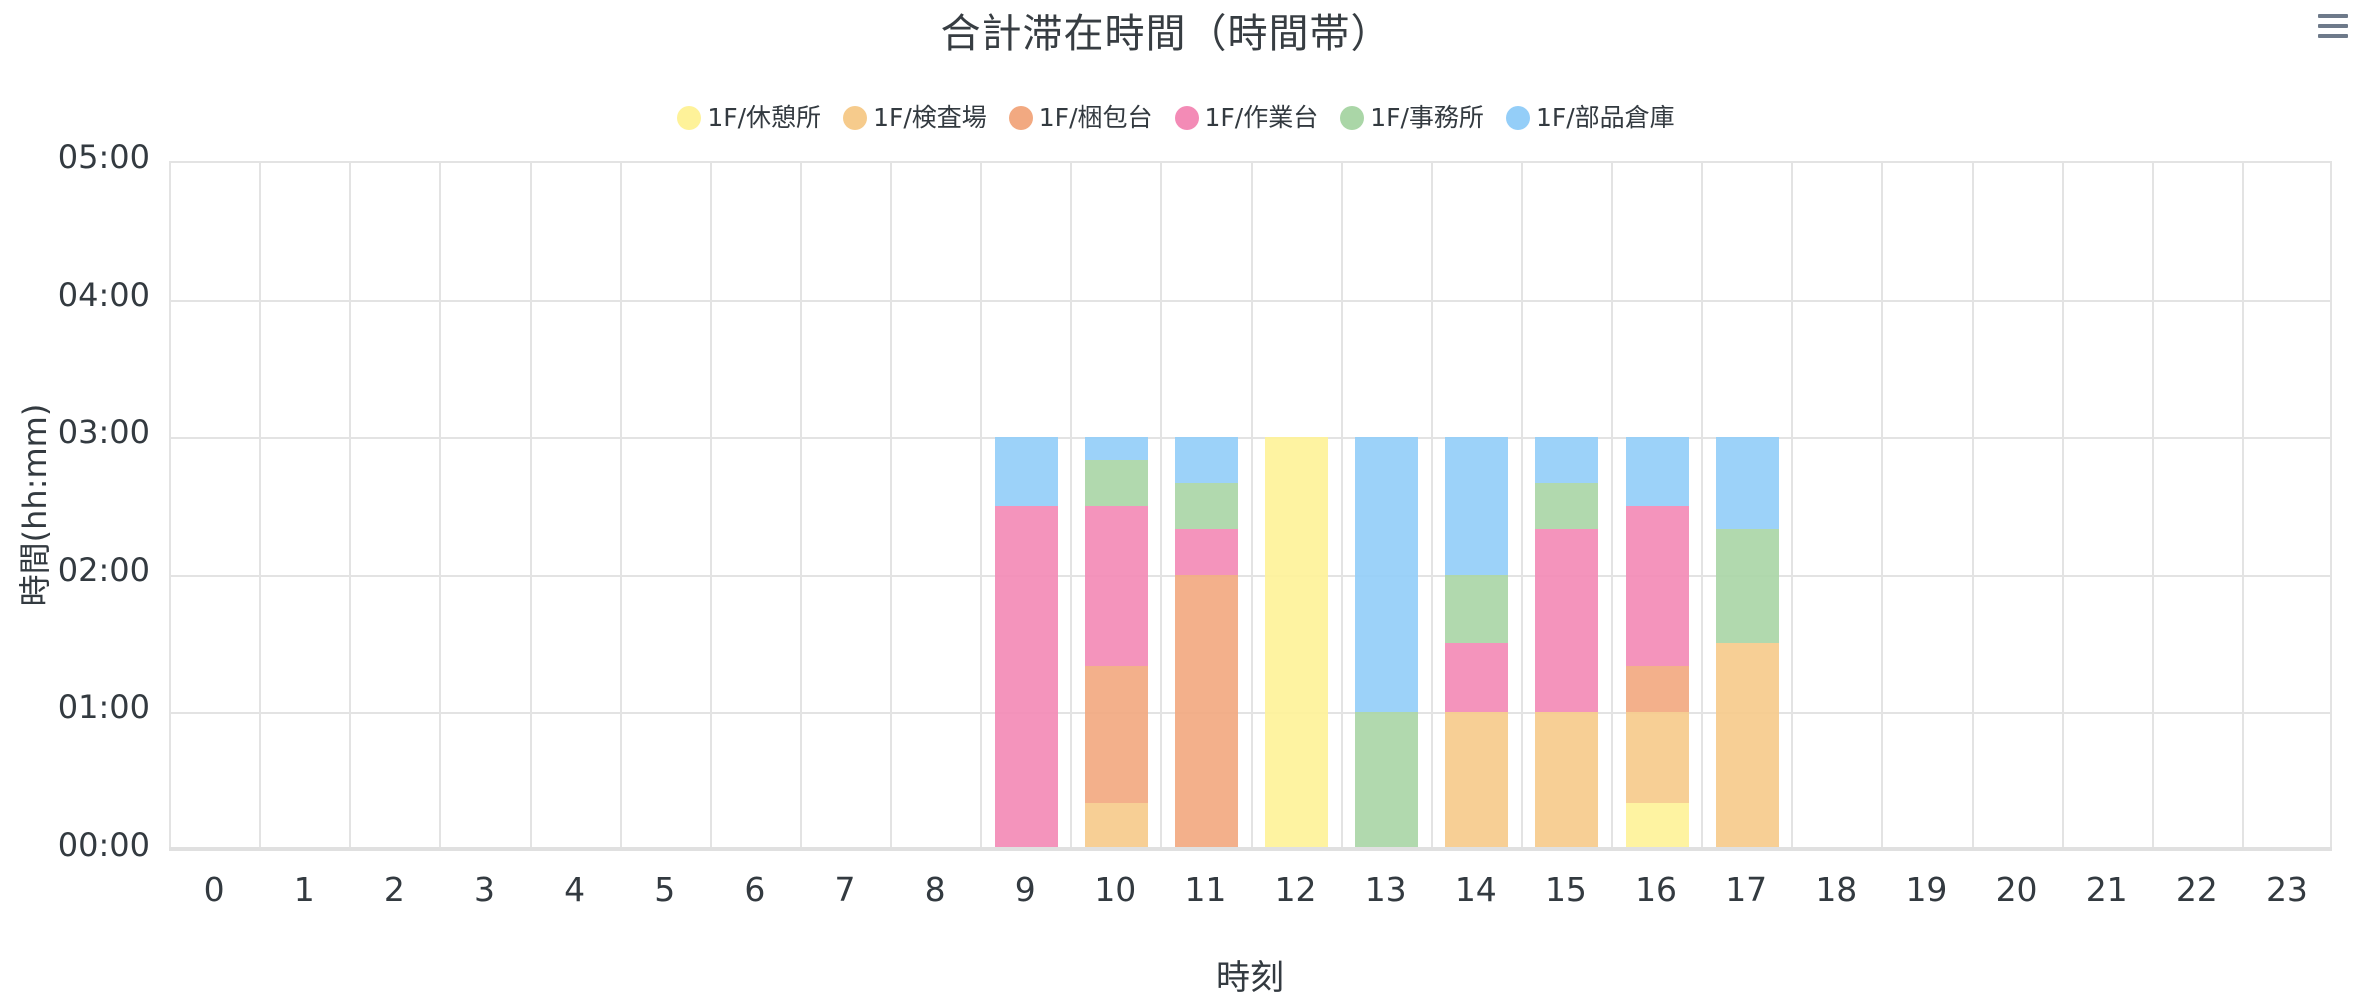  I want to click on x-tick-label: 23, so click(2286, 889).